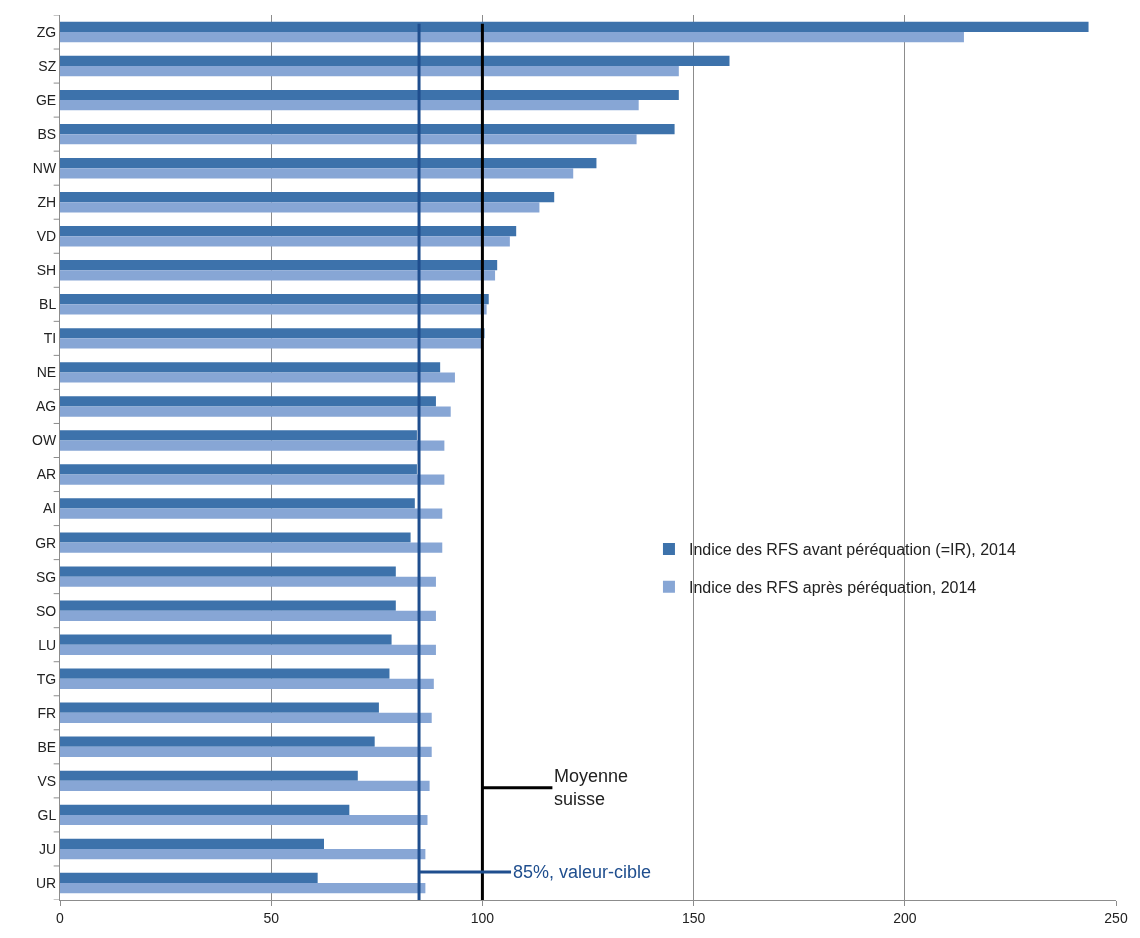 The height and width of the screenshot is (938, 1140). I want to click on y-tick-label: OW, so click(44, 440).